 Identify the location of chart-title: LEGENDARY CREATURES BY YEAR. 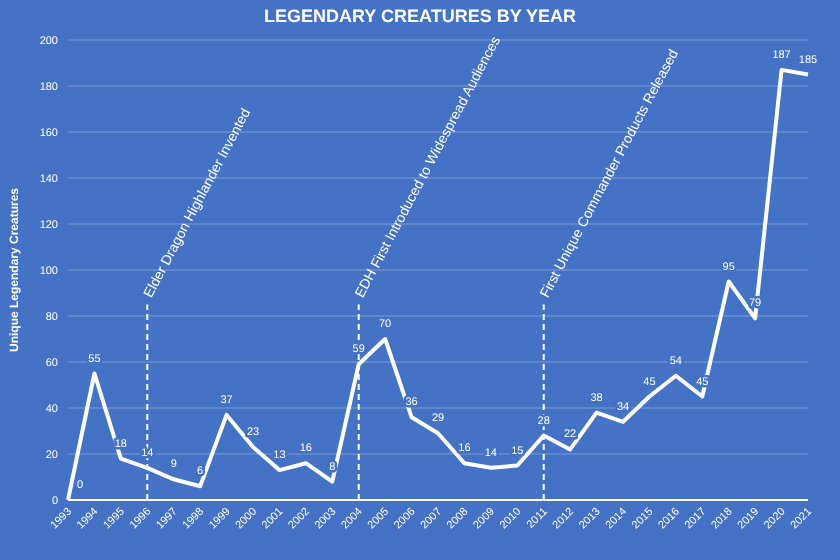
(420, 16).